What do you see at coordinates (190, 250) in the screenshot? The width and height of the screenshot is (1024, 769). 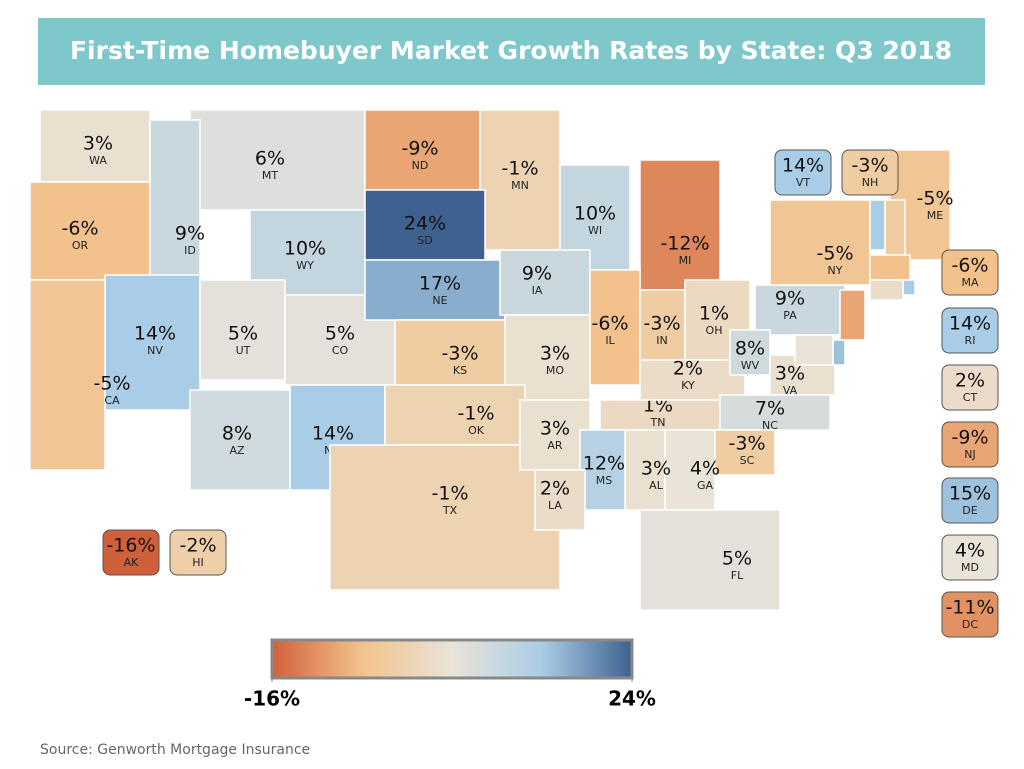 I see `state-abbr: ID` at bounding box center [190, 250].